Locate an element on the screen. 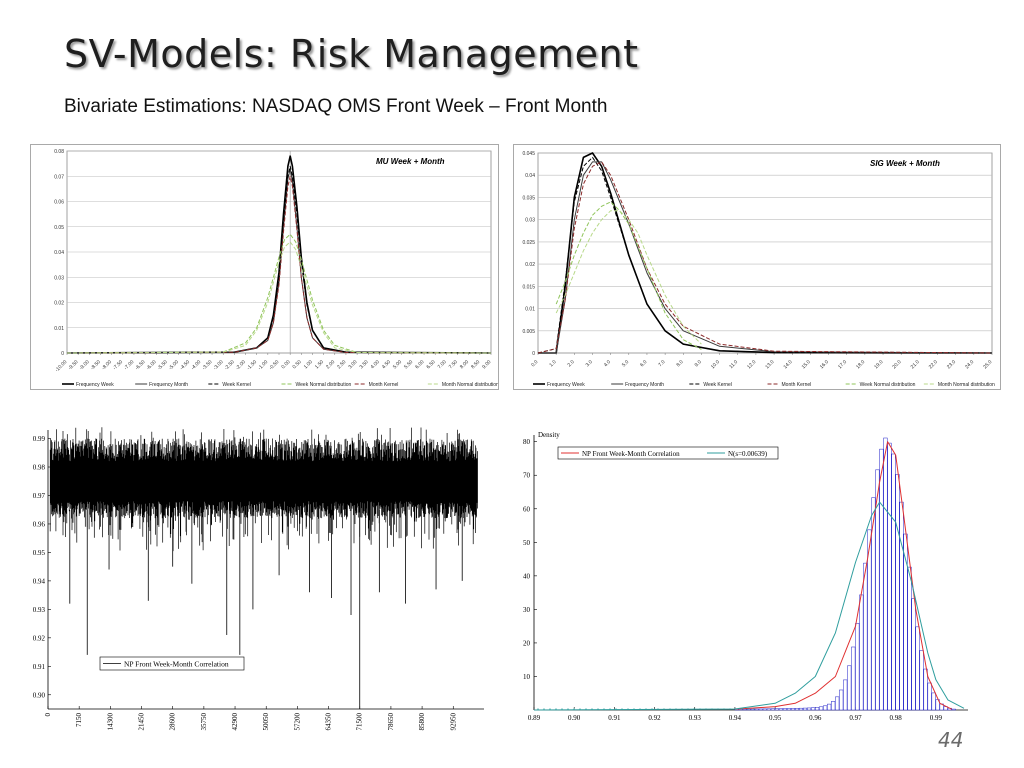 The width and height of the screenshot is (1024, 768). legend-label: N(s=0.00639) is located at coordinates (748, 454).